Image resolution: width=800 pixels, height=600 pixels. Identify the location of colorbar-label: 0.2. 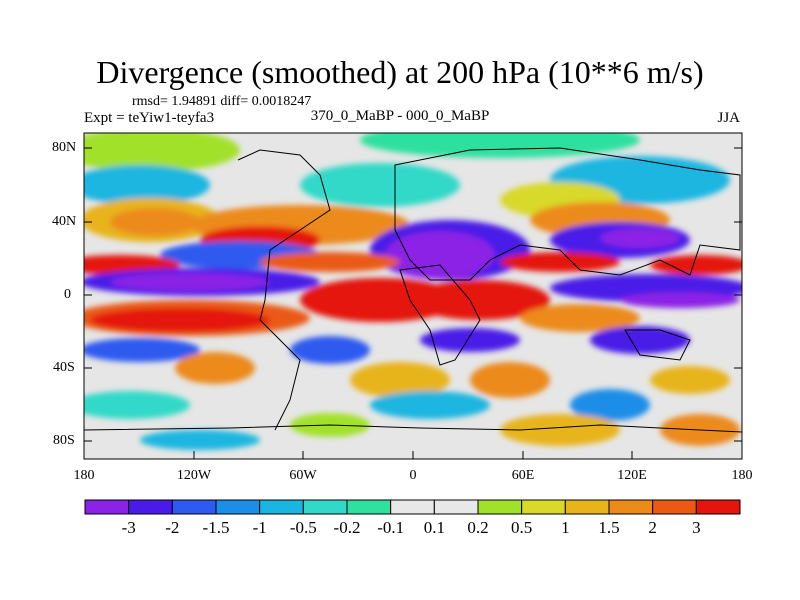
(478, 527).